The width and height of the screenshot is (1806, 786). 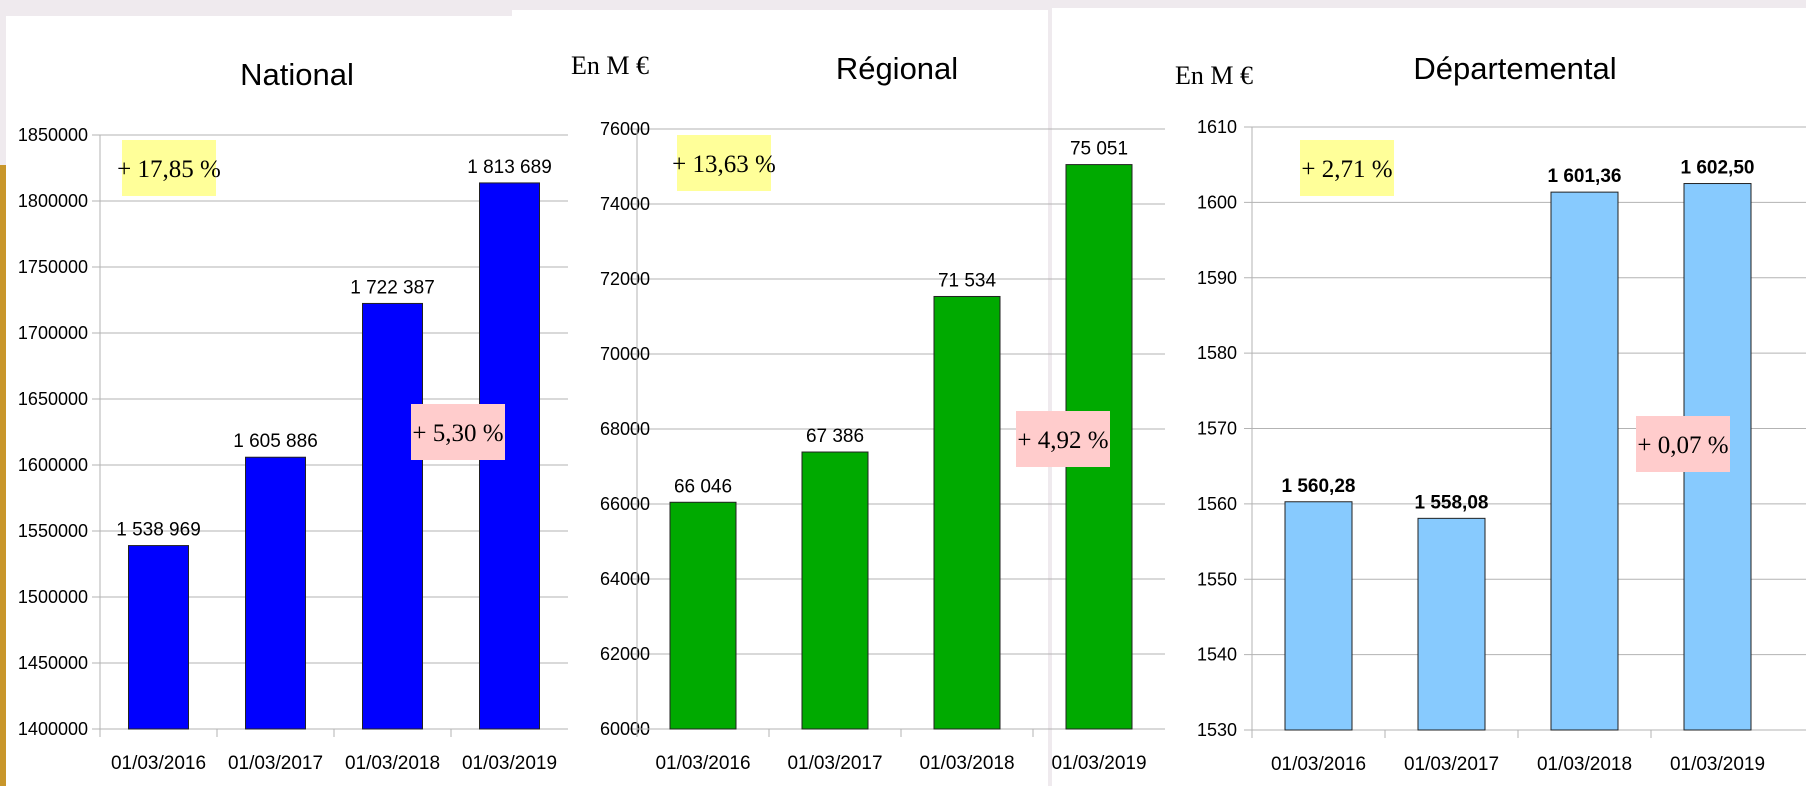 What do you see at coordinates (392, 287) in the screenshot?
I see `data-label-national: 1 722 387` at bounding box center [392, 287].